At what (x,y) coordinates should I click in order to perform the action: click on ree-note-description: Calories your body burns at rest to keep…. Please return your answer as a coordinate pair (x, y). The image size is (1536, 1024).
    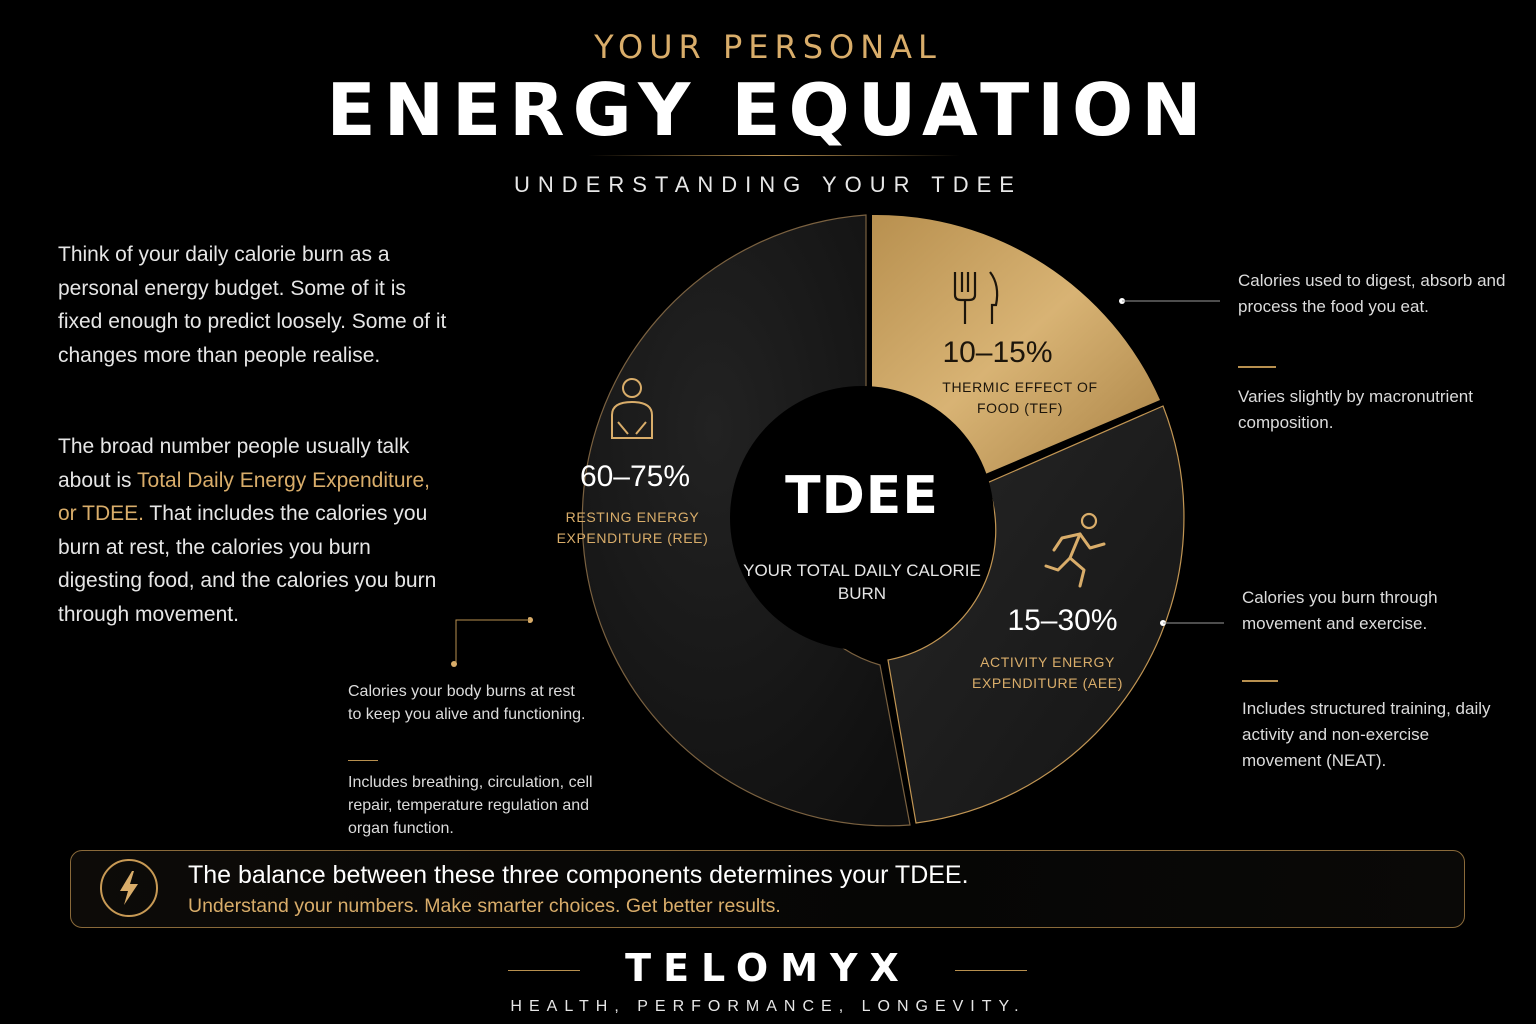
    Looking at the image, I should click on (467, 703).